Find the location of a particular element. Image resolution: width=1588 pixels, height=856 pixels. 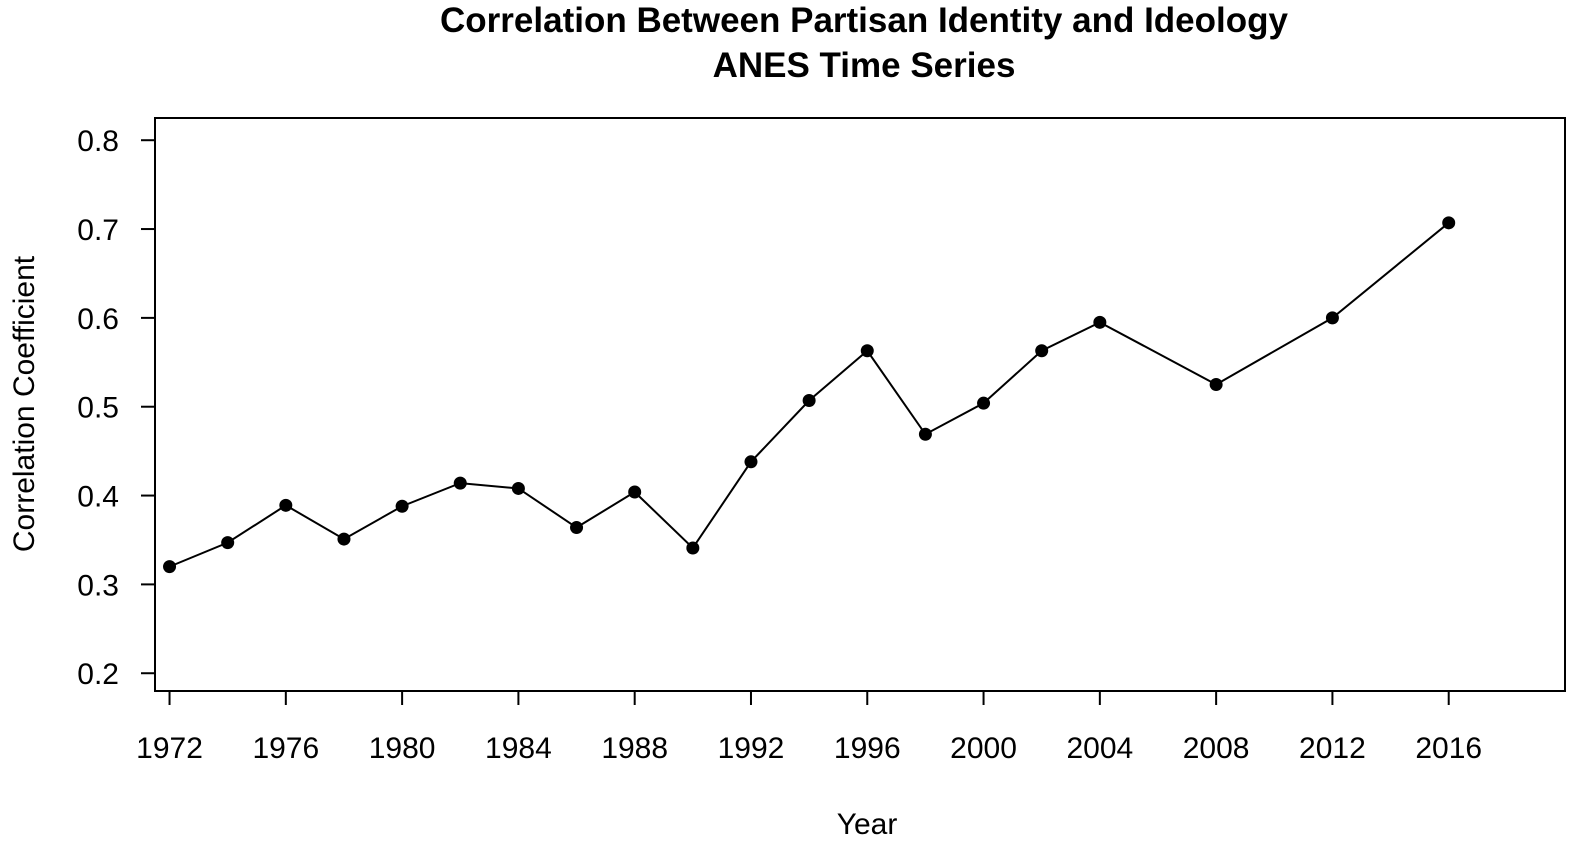

y-axis: 0.2 0.3 0.4 0.5 0.6 0.7 0.8 is located at coordinates (116, 408).